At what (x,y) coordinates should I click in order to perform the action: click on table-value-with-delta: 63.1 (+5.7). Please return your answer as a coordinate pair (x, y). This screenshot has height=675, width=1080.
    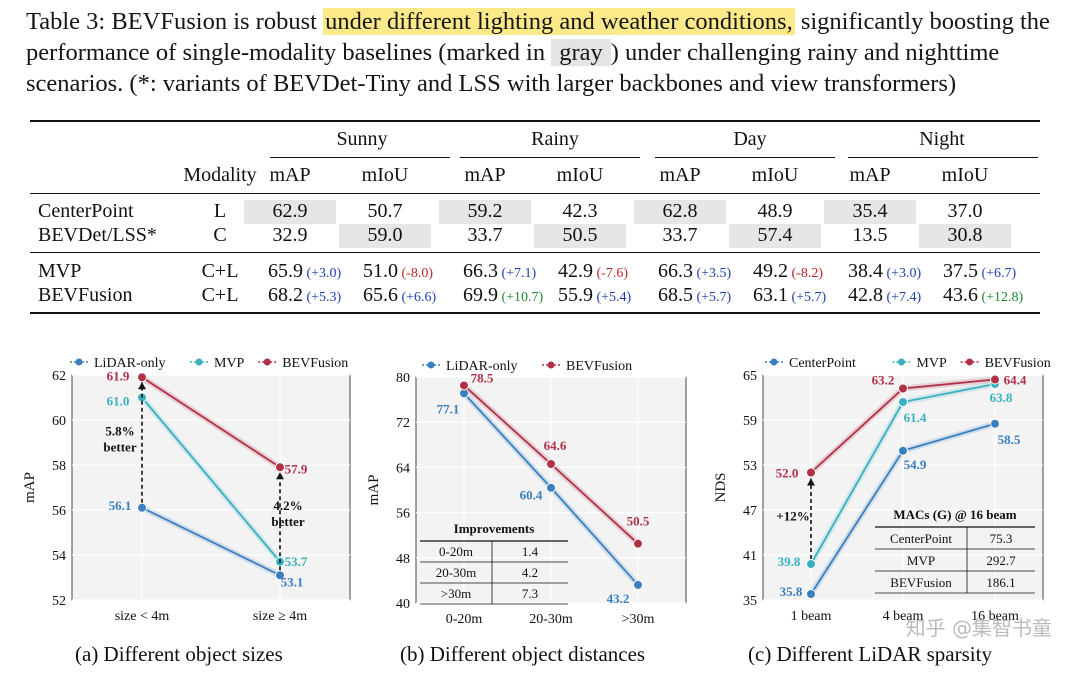
    Looking at the image, I should click on (789, 295).